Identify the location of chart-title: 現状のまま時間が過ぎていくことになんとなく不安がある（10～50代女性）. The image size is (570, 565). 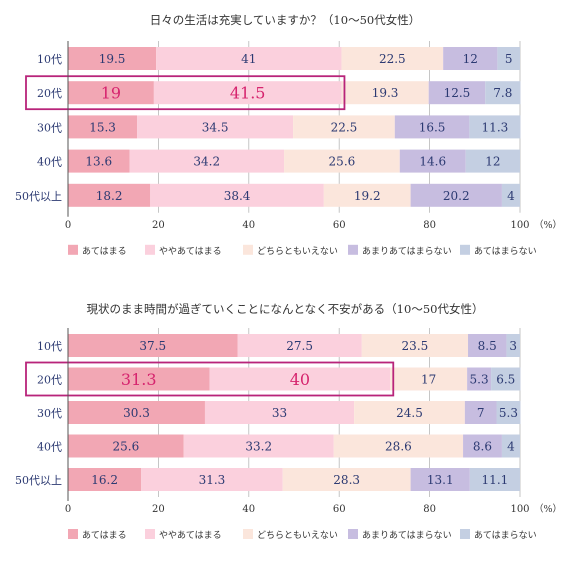
(285, 309).